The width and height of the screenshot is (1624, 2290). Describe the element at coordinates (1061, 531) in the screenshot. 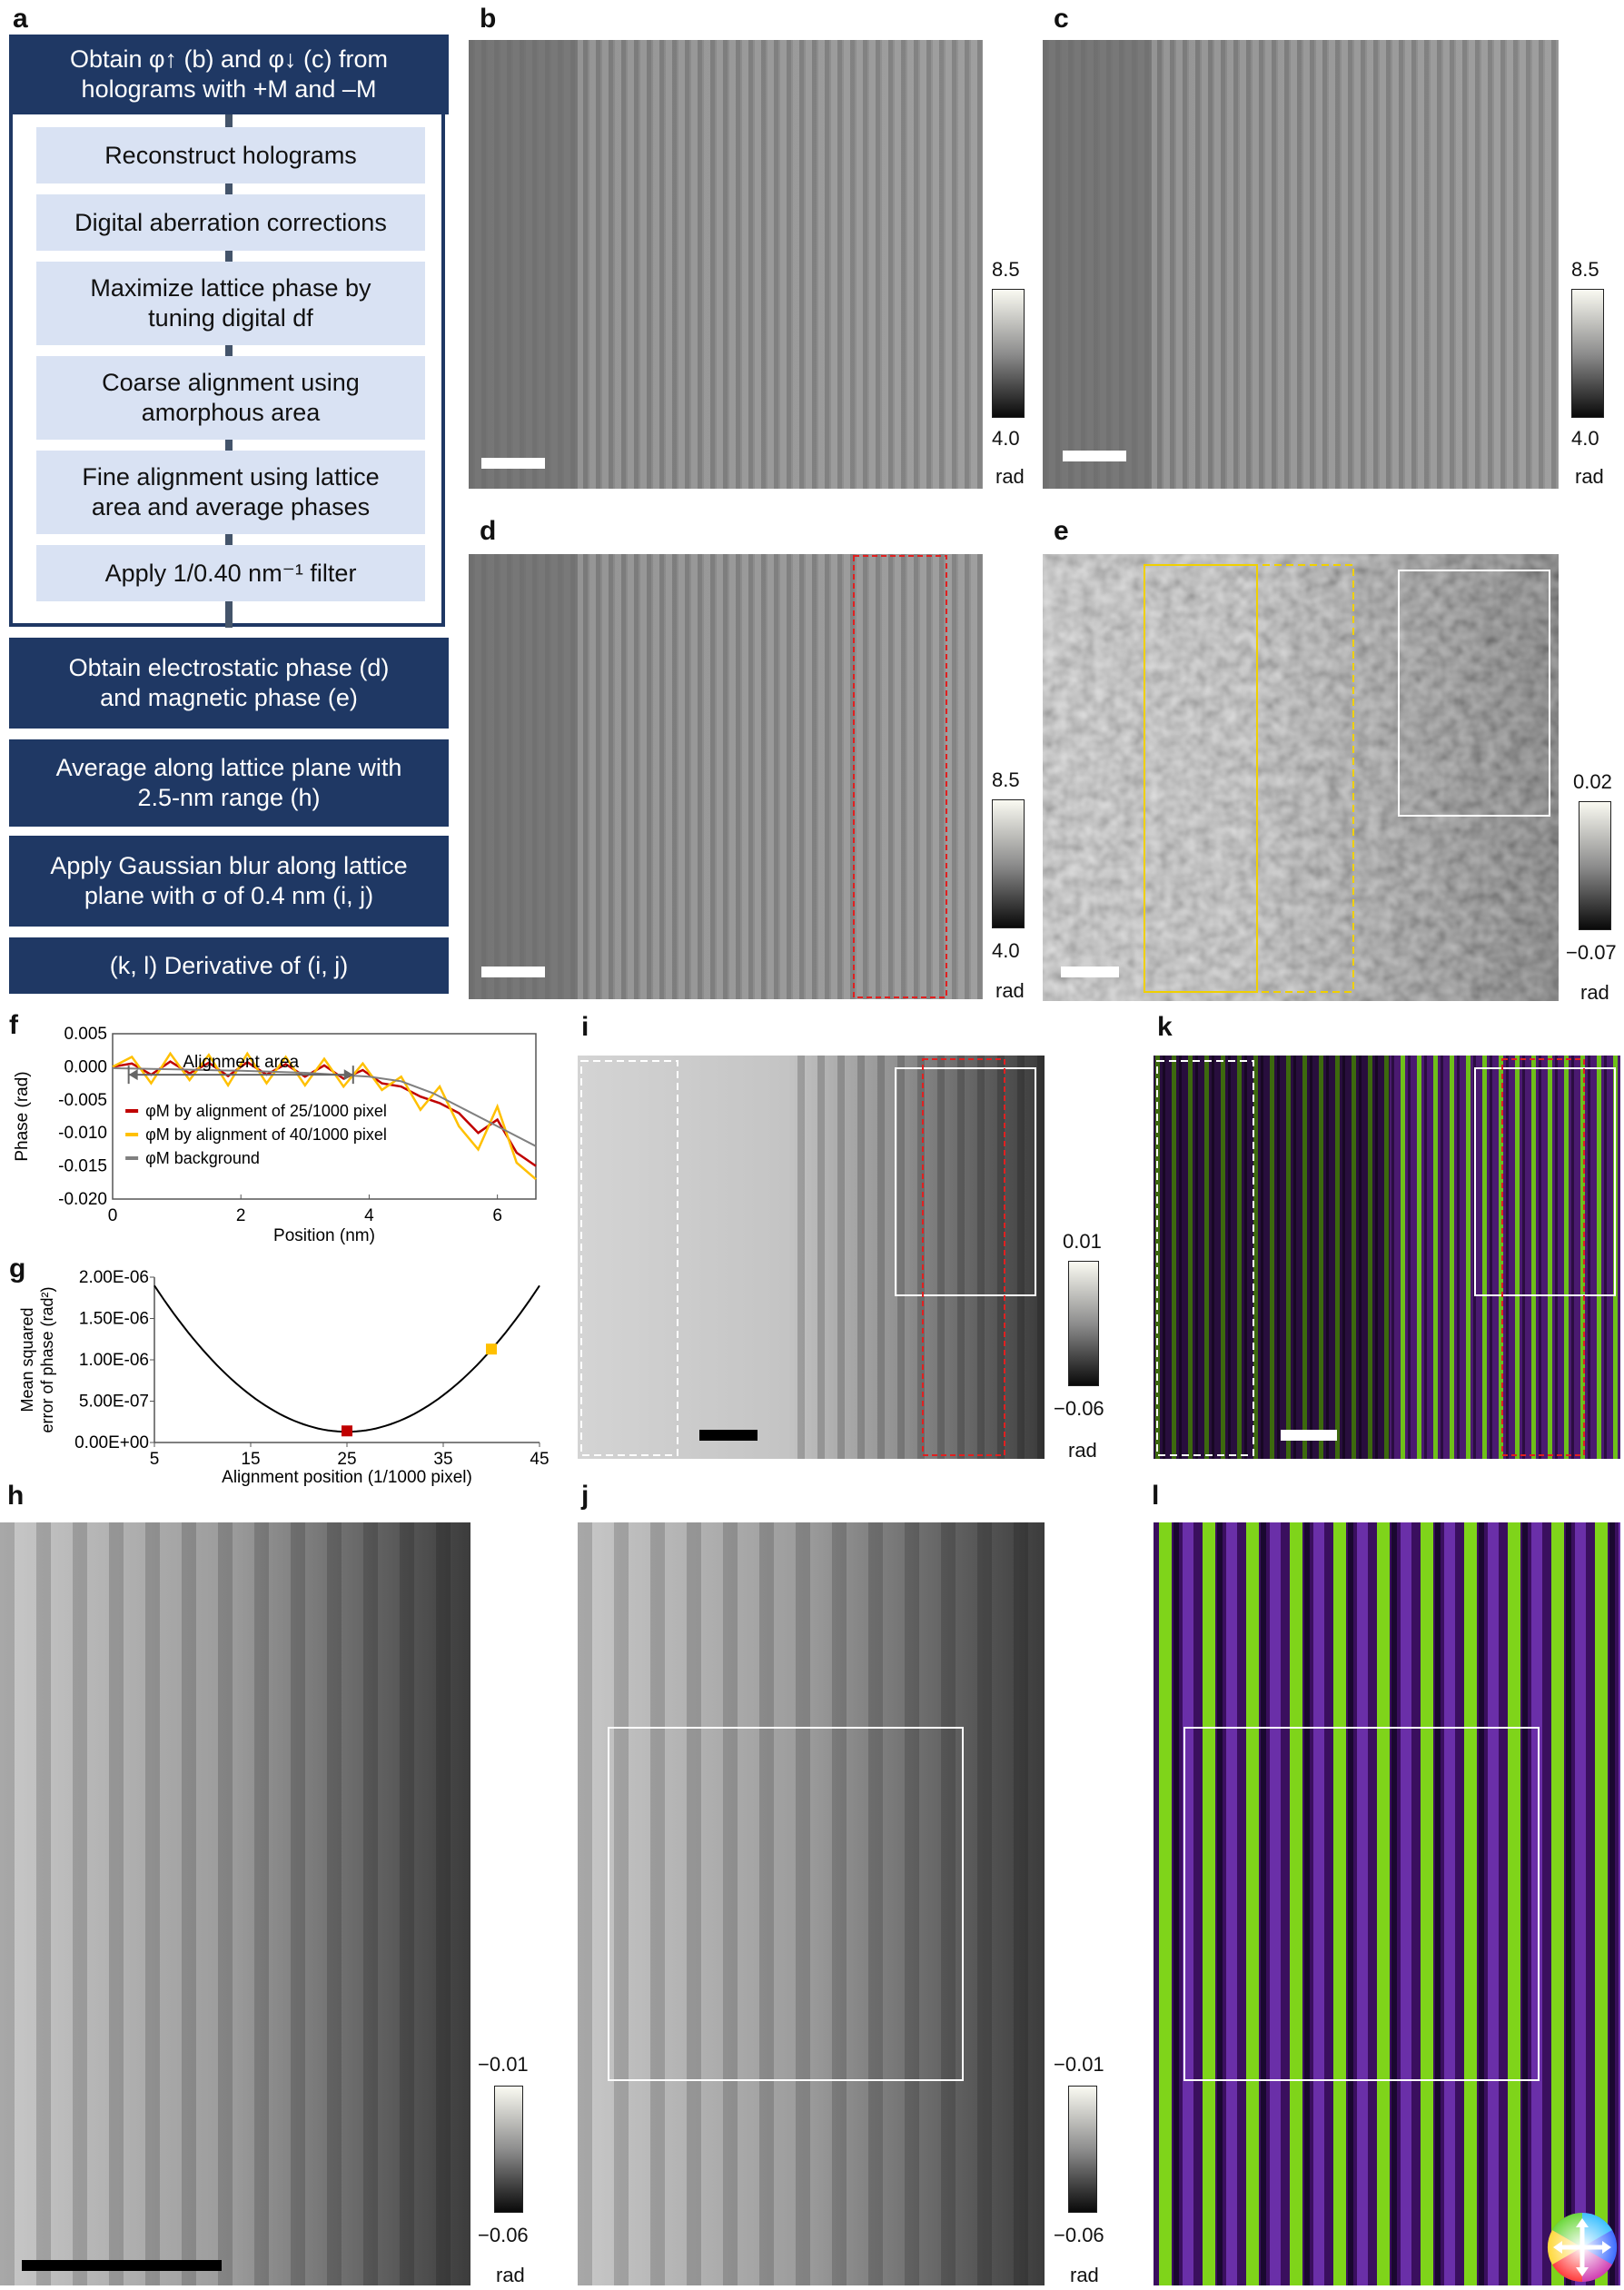

I see `panel-label-e: e` at that location.